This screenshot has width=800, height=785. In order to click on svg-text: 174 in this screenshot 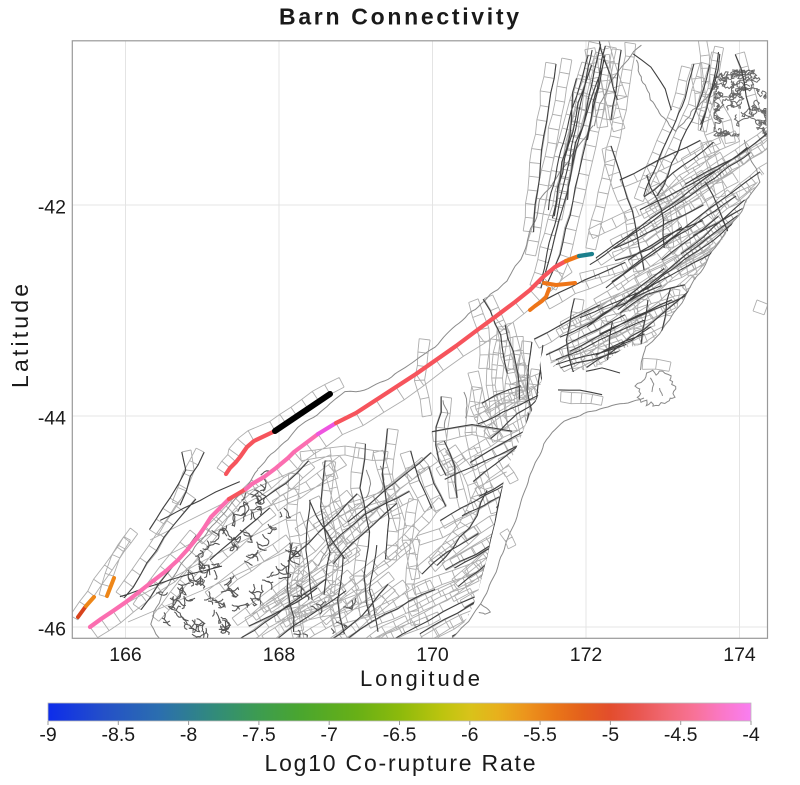, I will do `click(739, 655)`.